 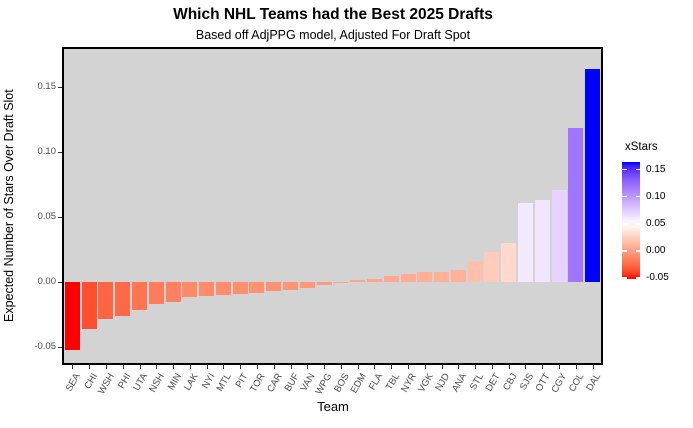 I want to click on x-tick-label-sjs: SJS, so click(x=527, y=382).